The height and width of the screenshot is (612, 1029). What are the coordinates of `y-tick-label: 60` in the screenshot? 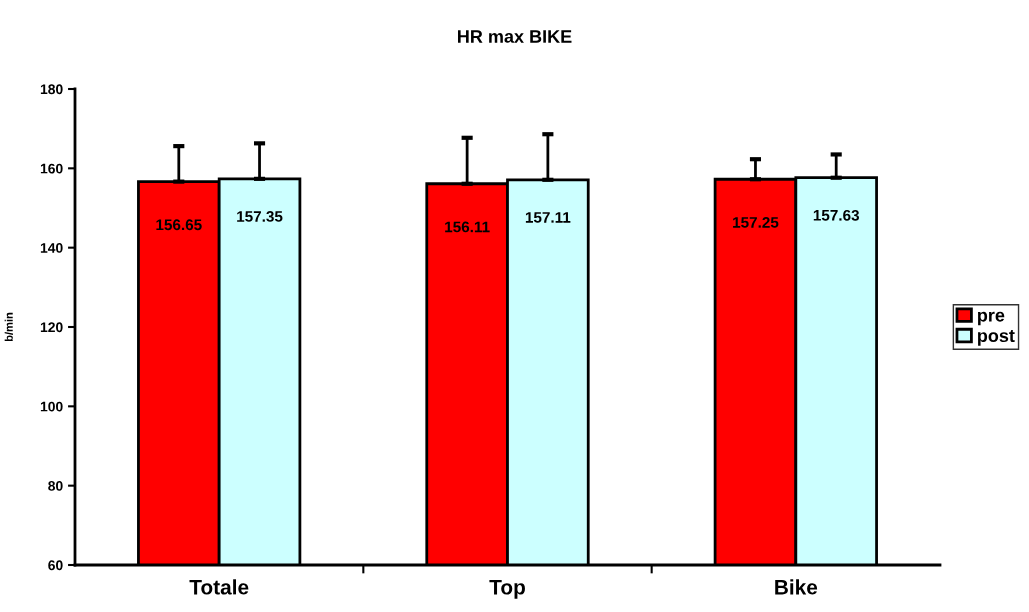 It's located at (55, 565).